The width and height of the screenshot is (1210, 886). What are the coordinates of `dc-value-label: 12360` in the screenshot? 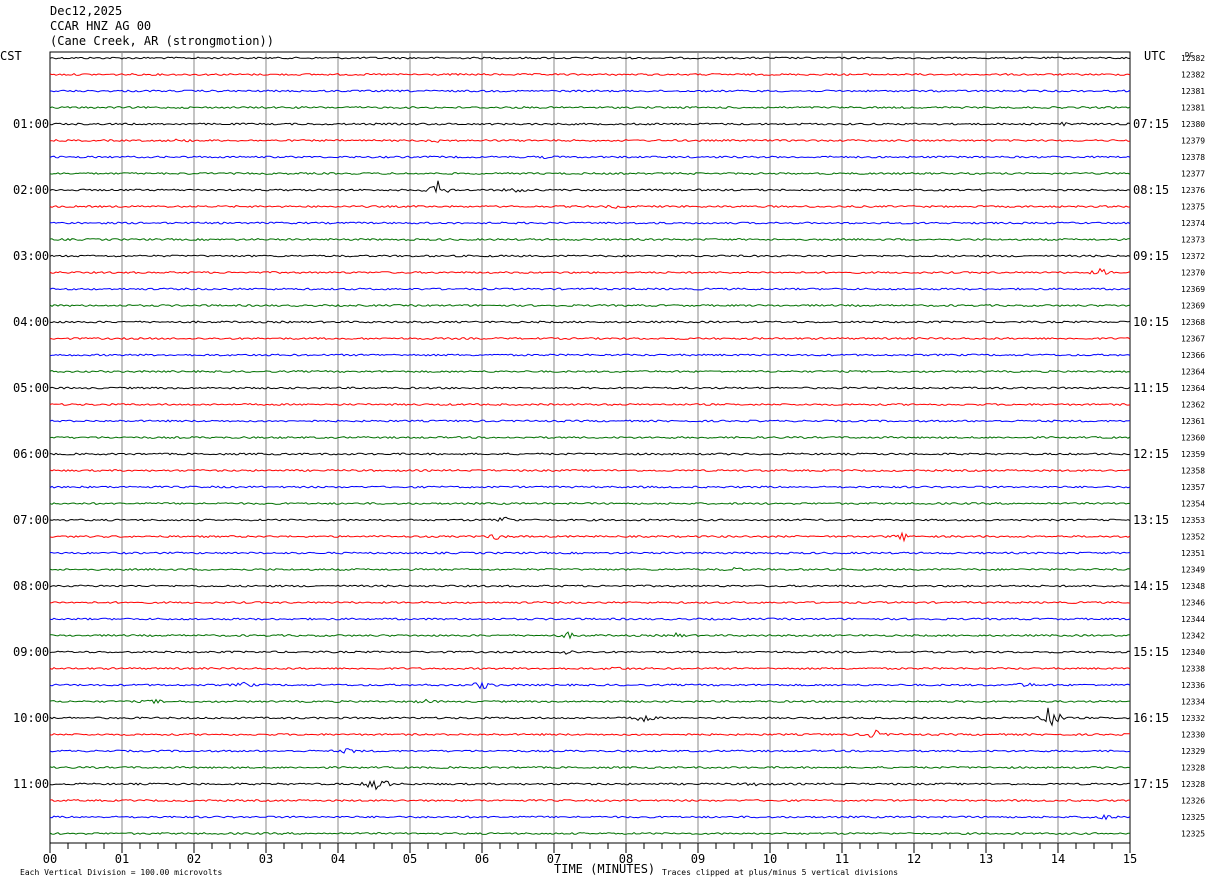 It's located at (1193, 438).